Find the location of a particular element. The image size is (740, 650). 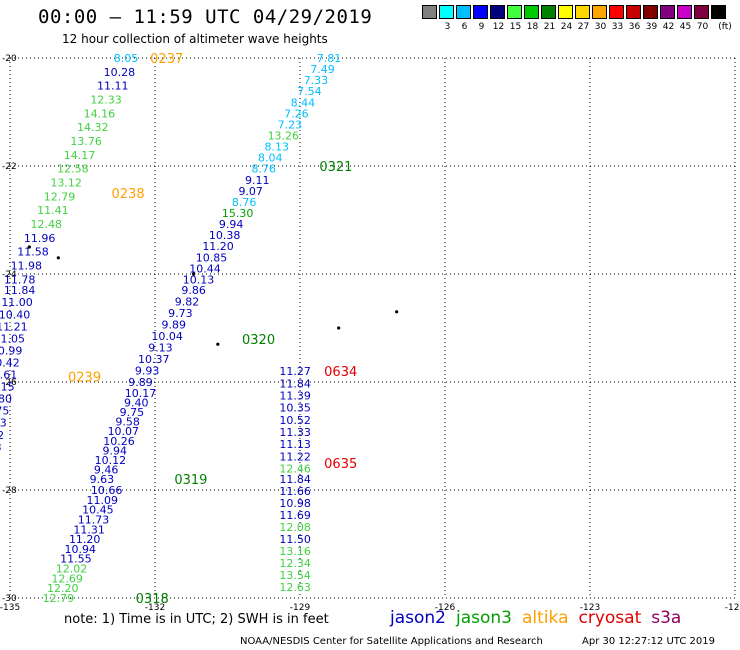

legend-label: 15 is located at coordinates (515, 27).